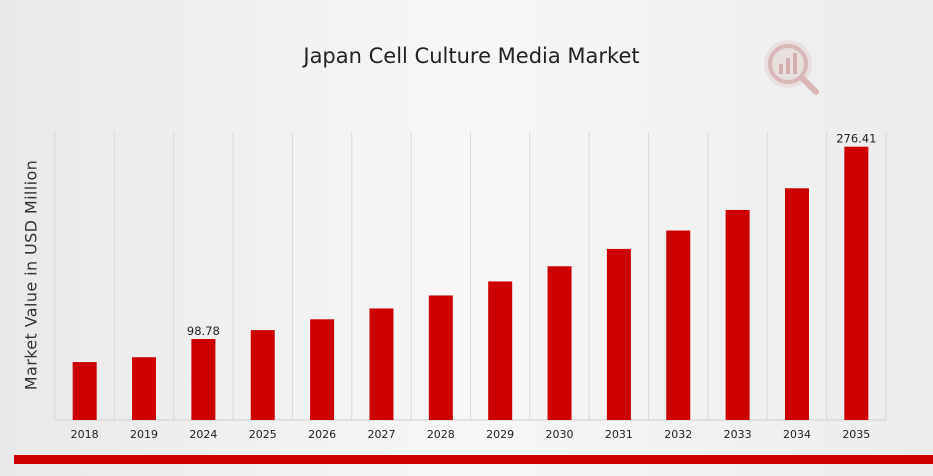 Image resolution: width=933 pixels, height=476 pixels. What do you see at coordinates (381, 364) in the screenshot?
I see `bar-2027` at bounding box center [381, 364].